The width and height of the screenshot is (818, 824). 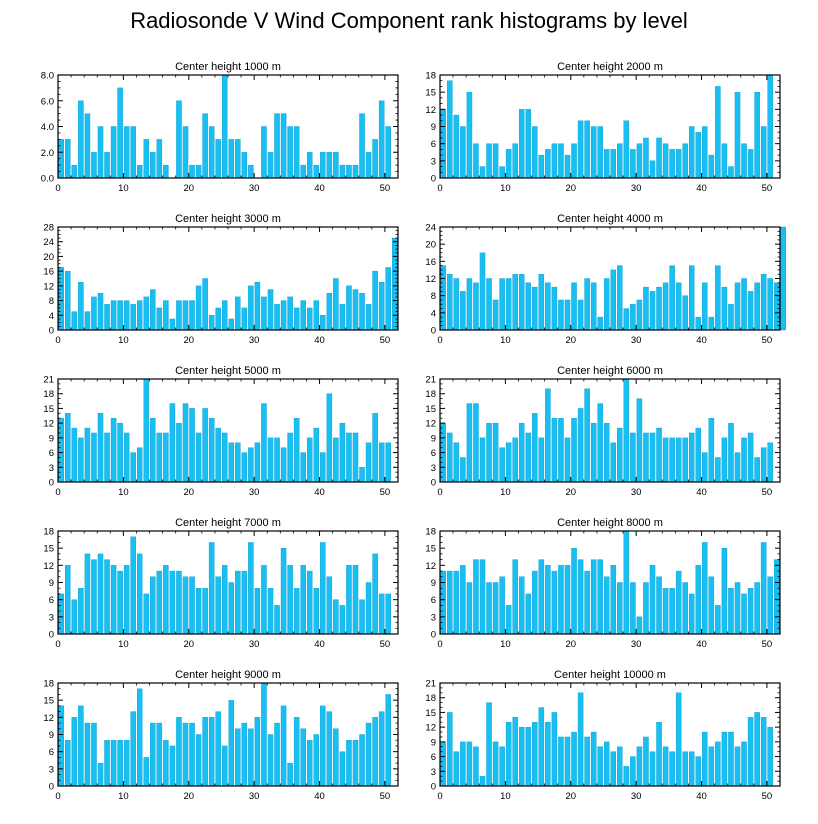 I want to click on y-tick-label: 6, so click(x=433, y=453).